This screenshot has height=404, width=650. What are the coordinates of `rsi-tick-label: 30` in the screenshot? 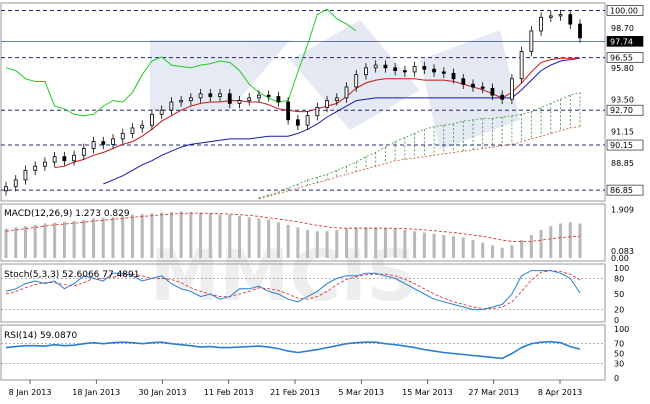 It's located at (619, 363).